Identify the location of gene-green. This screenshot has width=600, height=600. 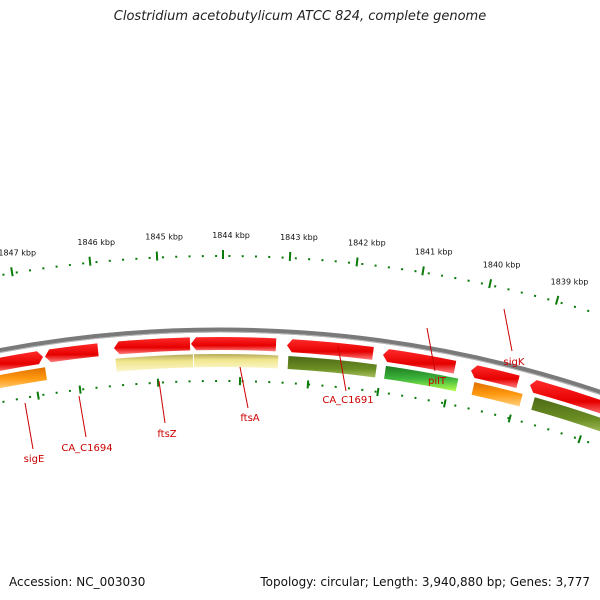
(421, 378).